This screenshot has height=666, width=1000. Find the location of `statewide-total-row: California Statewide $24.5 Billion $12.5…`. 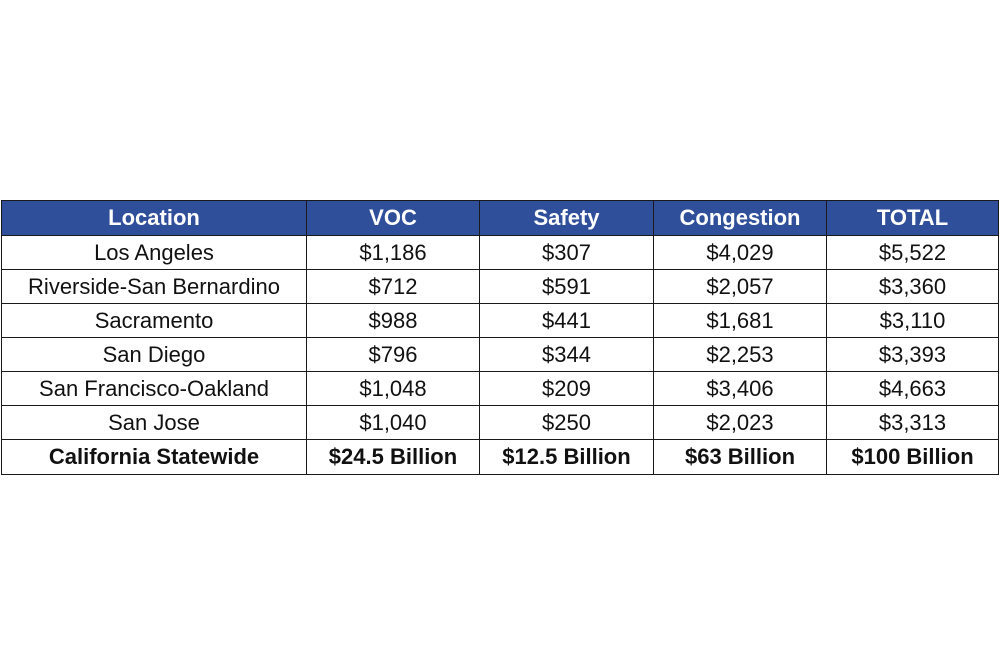

statewide-total-row: California Statewide $24.5 Billion $12.5… is located at coordinates (500, 457).